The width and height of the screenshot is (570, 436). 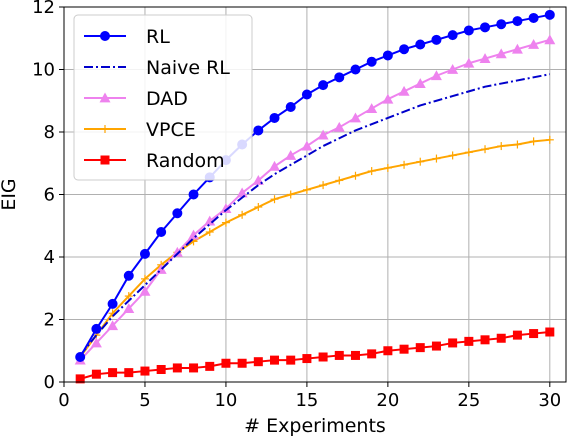 I want to click on legend-item-dad: DAD, so click(x=136, y=99).